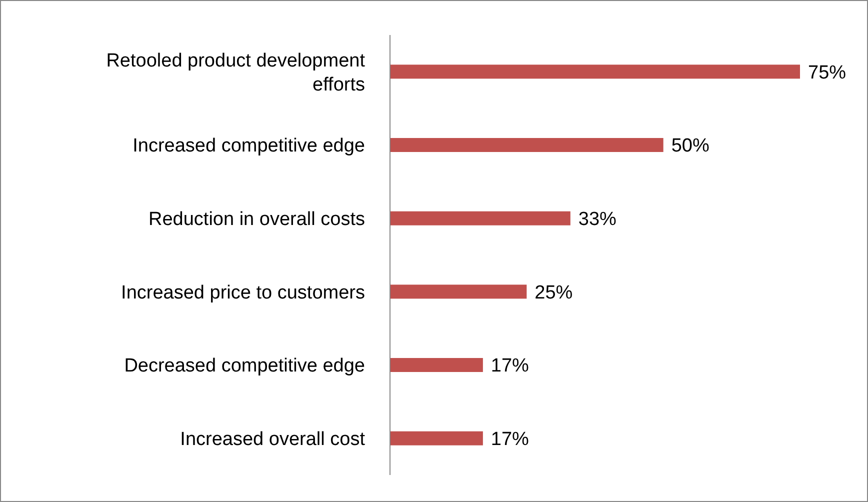 The height and width of the screenshot is (502, 868). Describe the element at coordinates (243, 293) in the screenshot. I see `y-tick-label: Increased price to customers` at that location.